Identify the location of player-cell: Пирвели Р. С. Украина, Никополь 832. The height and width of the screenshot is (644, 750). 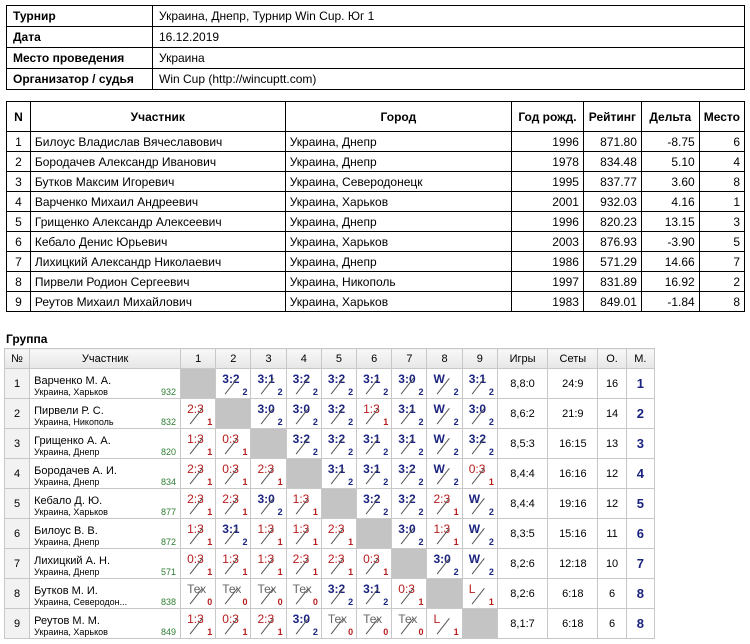
(105, 413).